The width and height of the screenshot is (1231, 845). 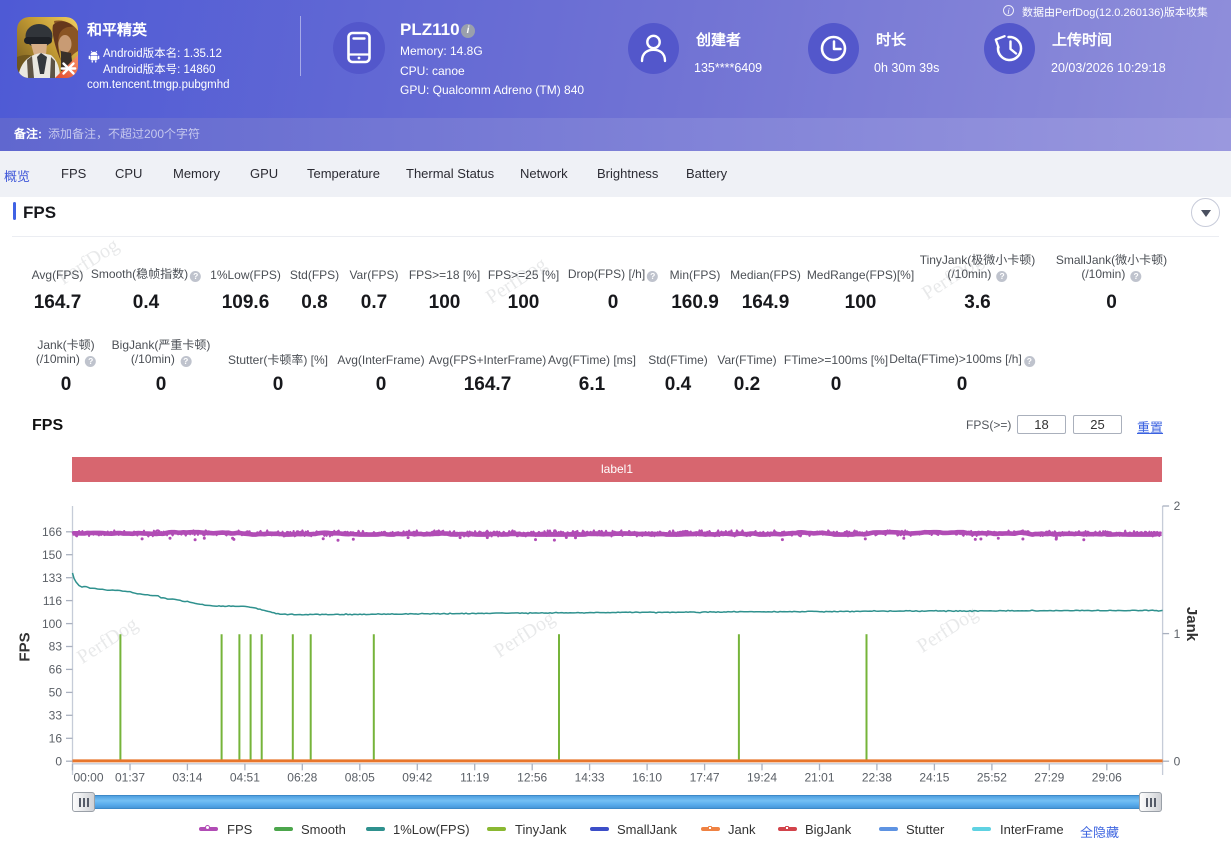 What do you see at coordinates (1191, 624) in the screenshot?
I see `svg-text: Jank` at bounding box center [1191, 624].